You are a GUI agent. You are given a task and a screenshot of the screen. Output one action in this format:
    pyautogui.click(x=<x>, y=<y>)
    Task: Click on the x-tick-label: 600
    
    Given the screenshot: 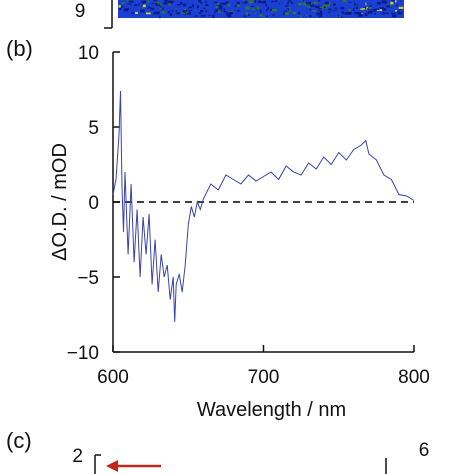 What is the action you would take?
    pyautogui.click(x=113, y=377)
    